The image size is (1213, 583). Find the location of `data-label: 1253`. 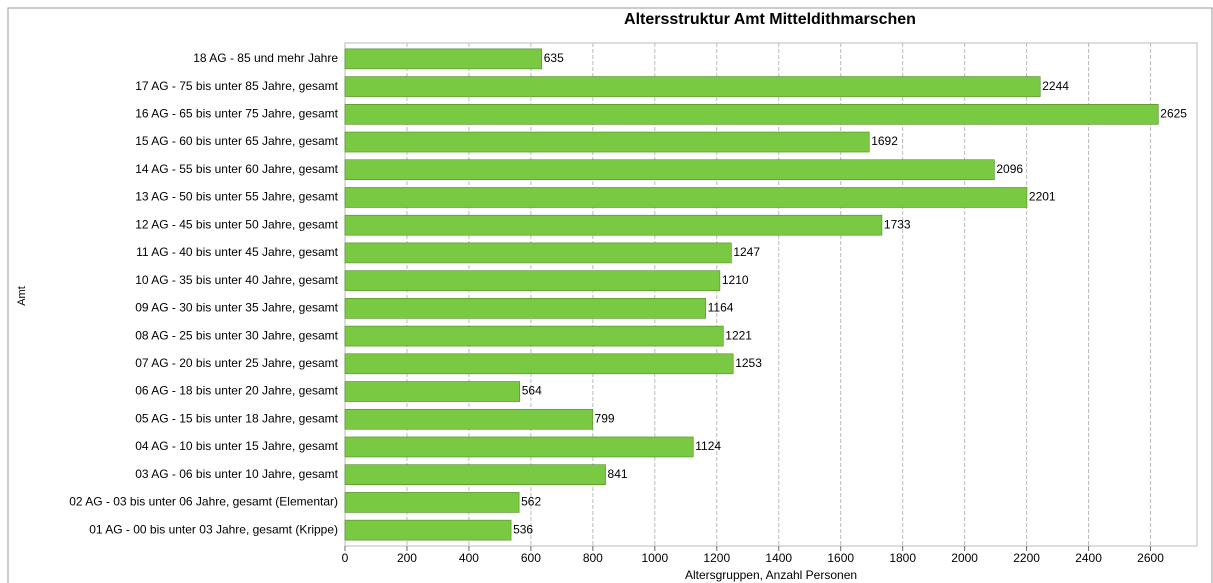

data-label: 1253 is located at coordinates (748, 363).